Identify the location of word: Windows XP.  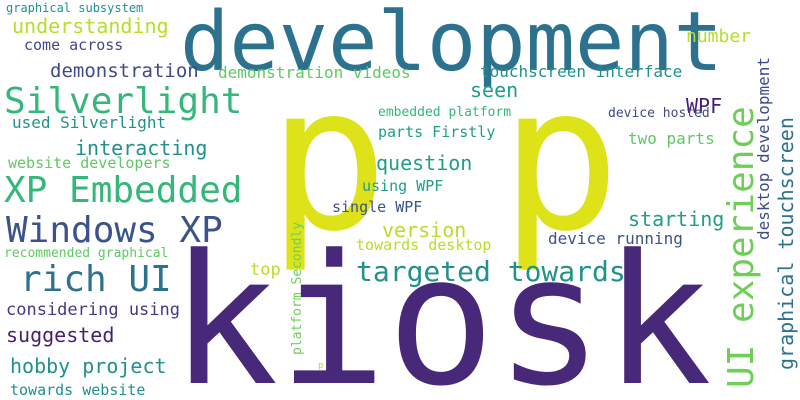
(114, 230).